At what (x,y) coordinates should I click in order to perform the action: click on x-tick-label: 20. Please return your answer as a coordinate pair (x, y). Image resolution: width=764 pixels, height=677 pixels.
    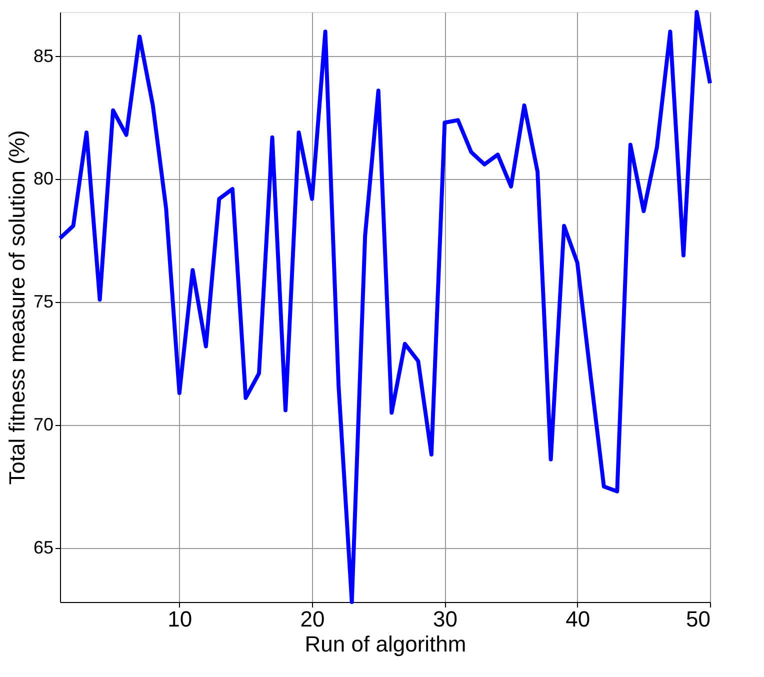
    Looking at the image, I should click on (312, 619).